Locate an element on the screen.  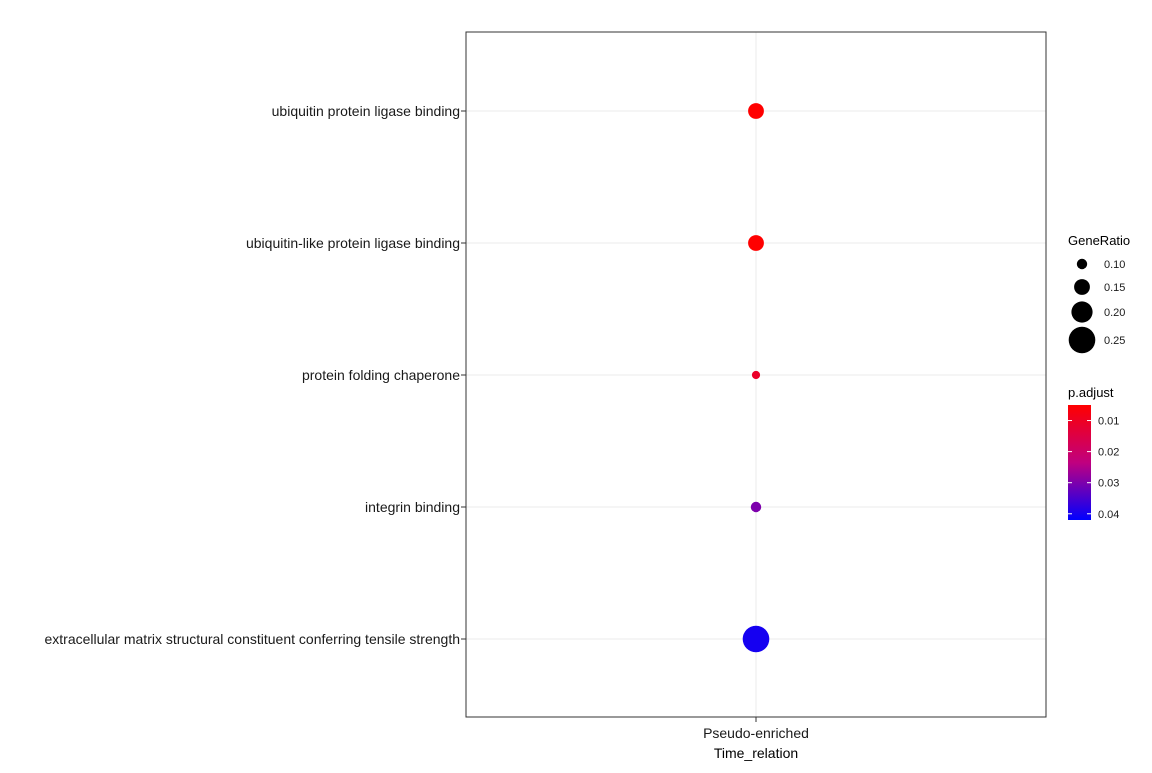
x-axis-title: Time_relation is located at coordinates (756, 753).